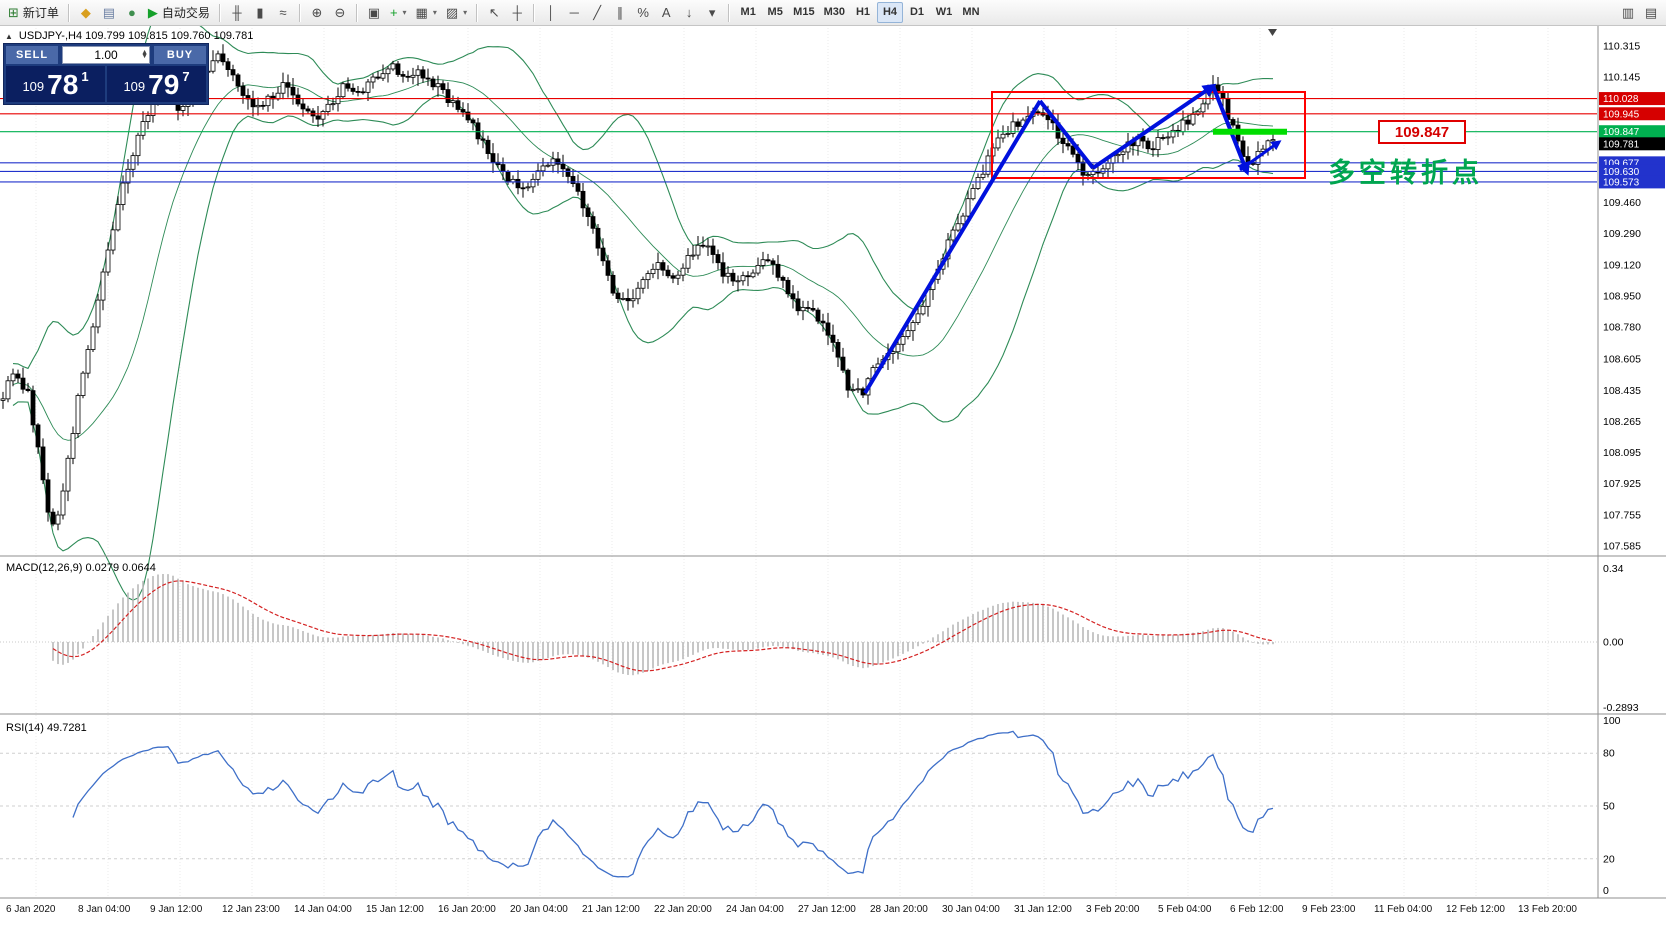  Describe the element at coordinates (712, 12) in the screenshot. I see `objects-dropdown-icon: ▾` at that location.